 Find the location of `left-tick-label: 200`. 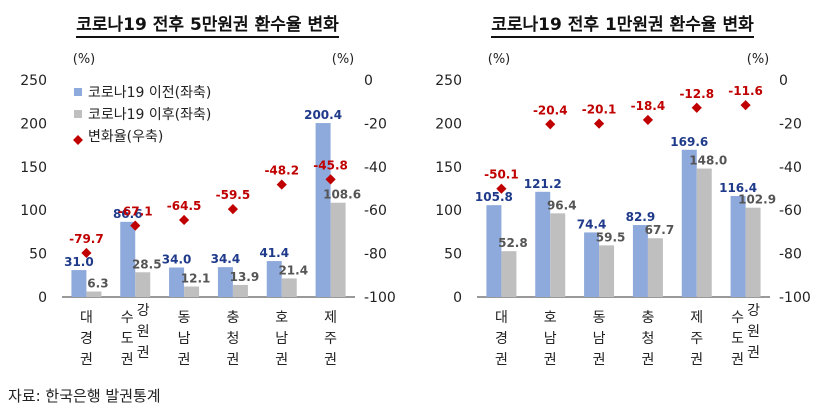

left-tick-label: 200 is located at coordinates (33, 124).